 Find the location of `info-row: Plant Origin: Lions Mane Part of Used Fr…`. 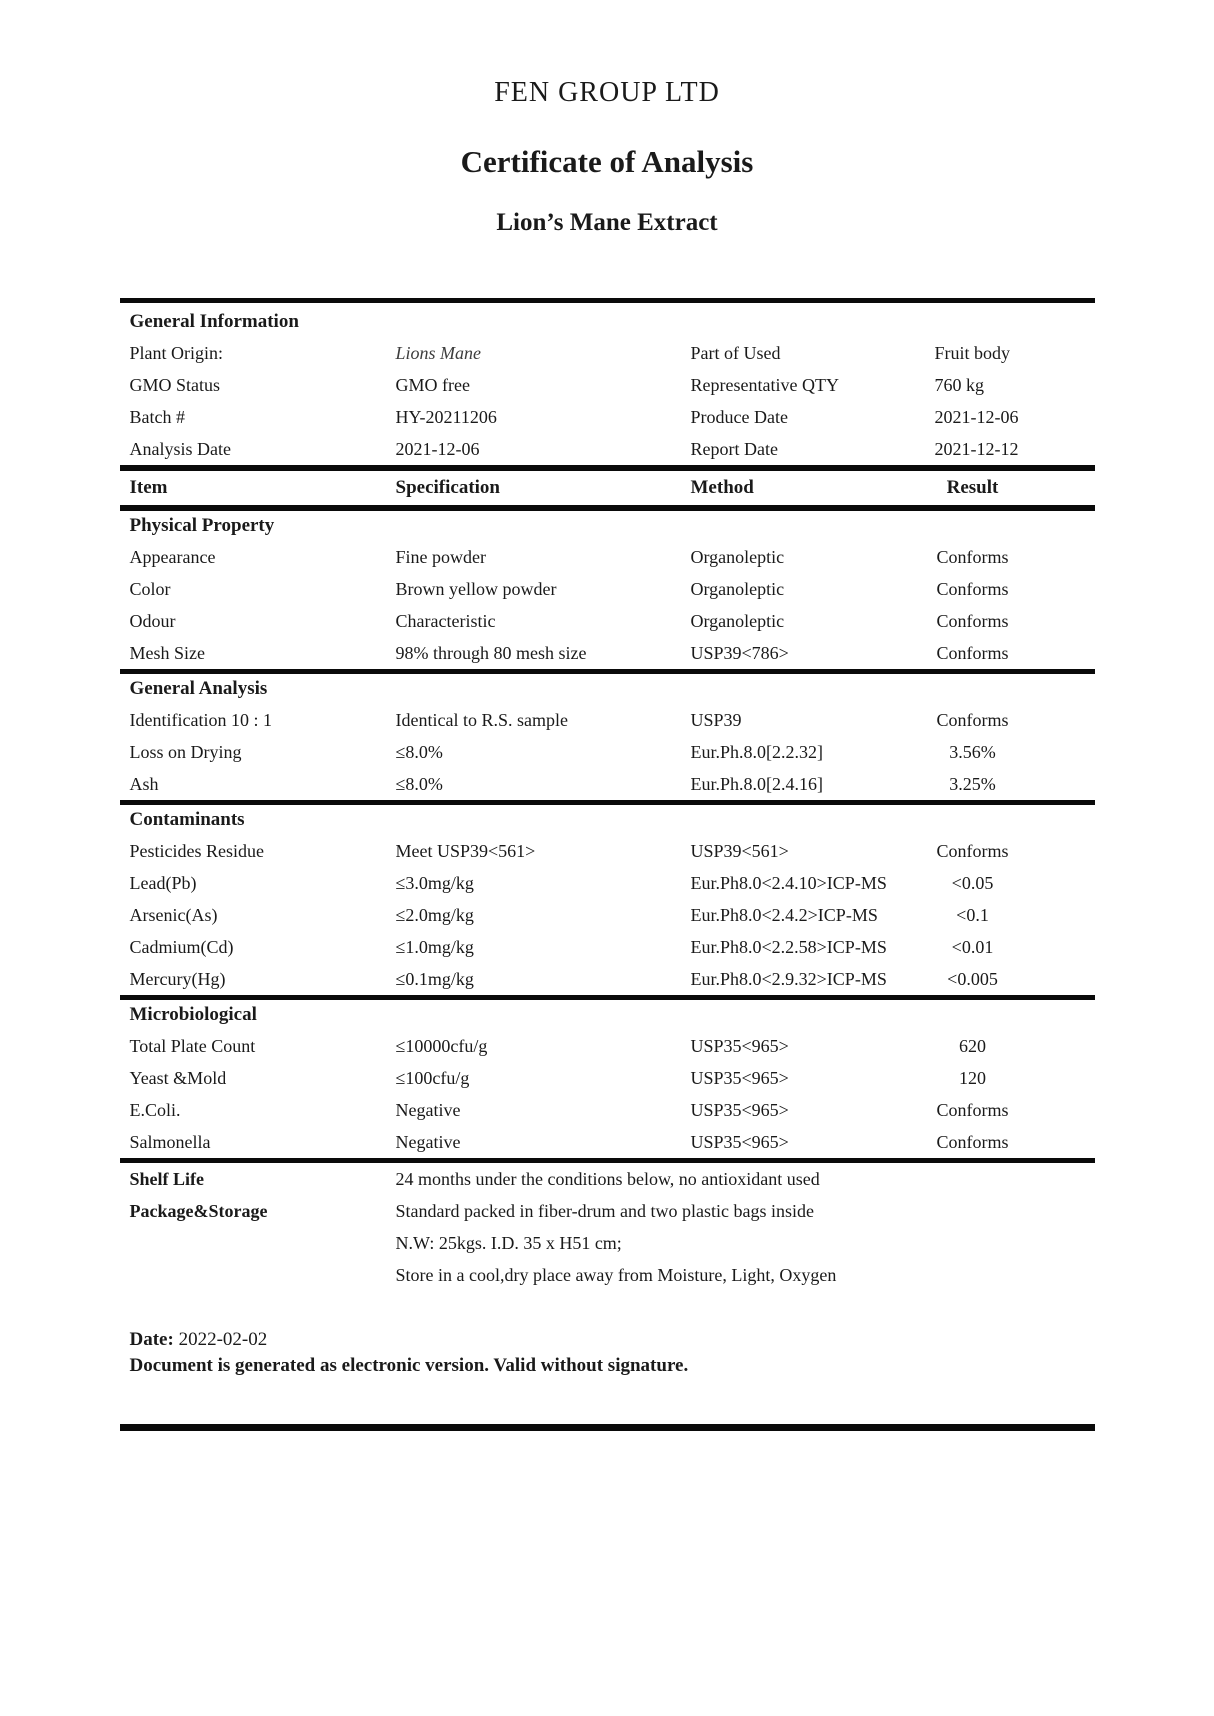

info-row: Plant Origin: Lions Mane Part of Used Fr… is located at coordinates (607, 353).